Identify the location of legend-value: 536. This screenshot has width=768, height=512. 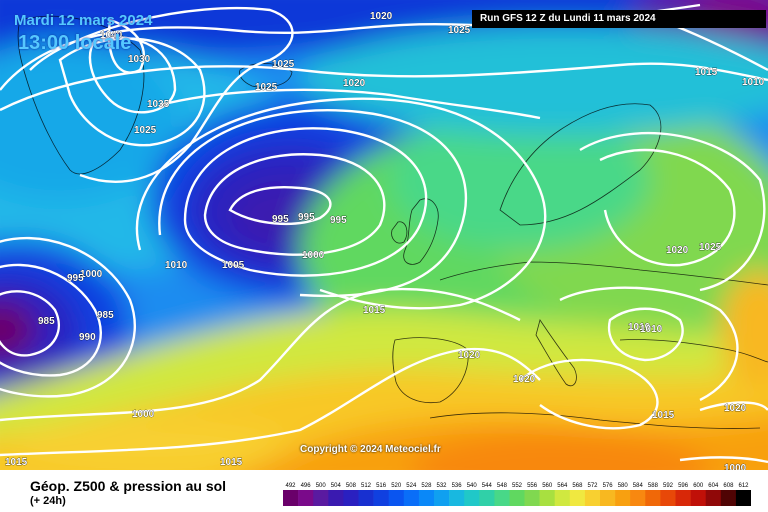
(457, 486).